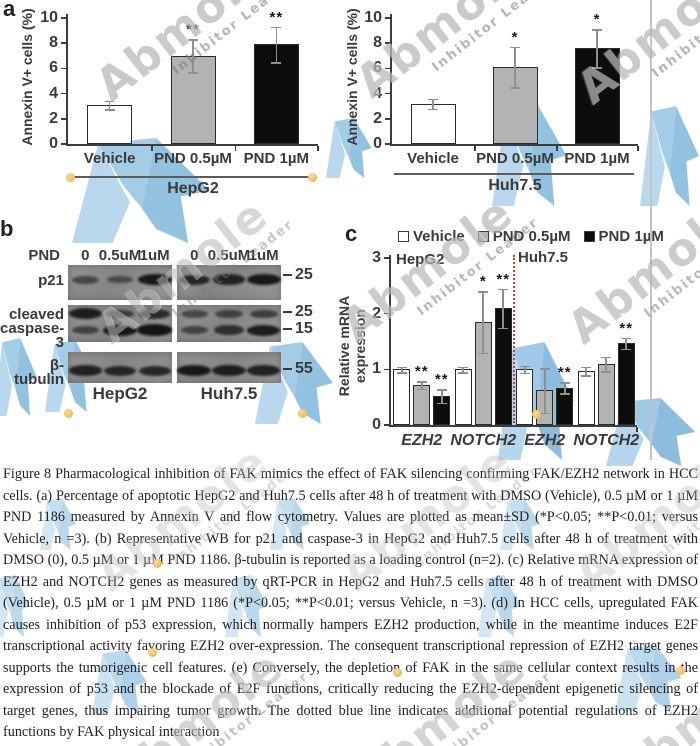  What do you see at coordinates (564, 373) in the screenshot?
I see `significance-label: **` at bounding box center [564, 373].